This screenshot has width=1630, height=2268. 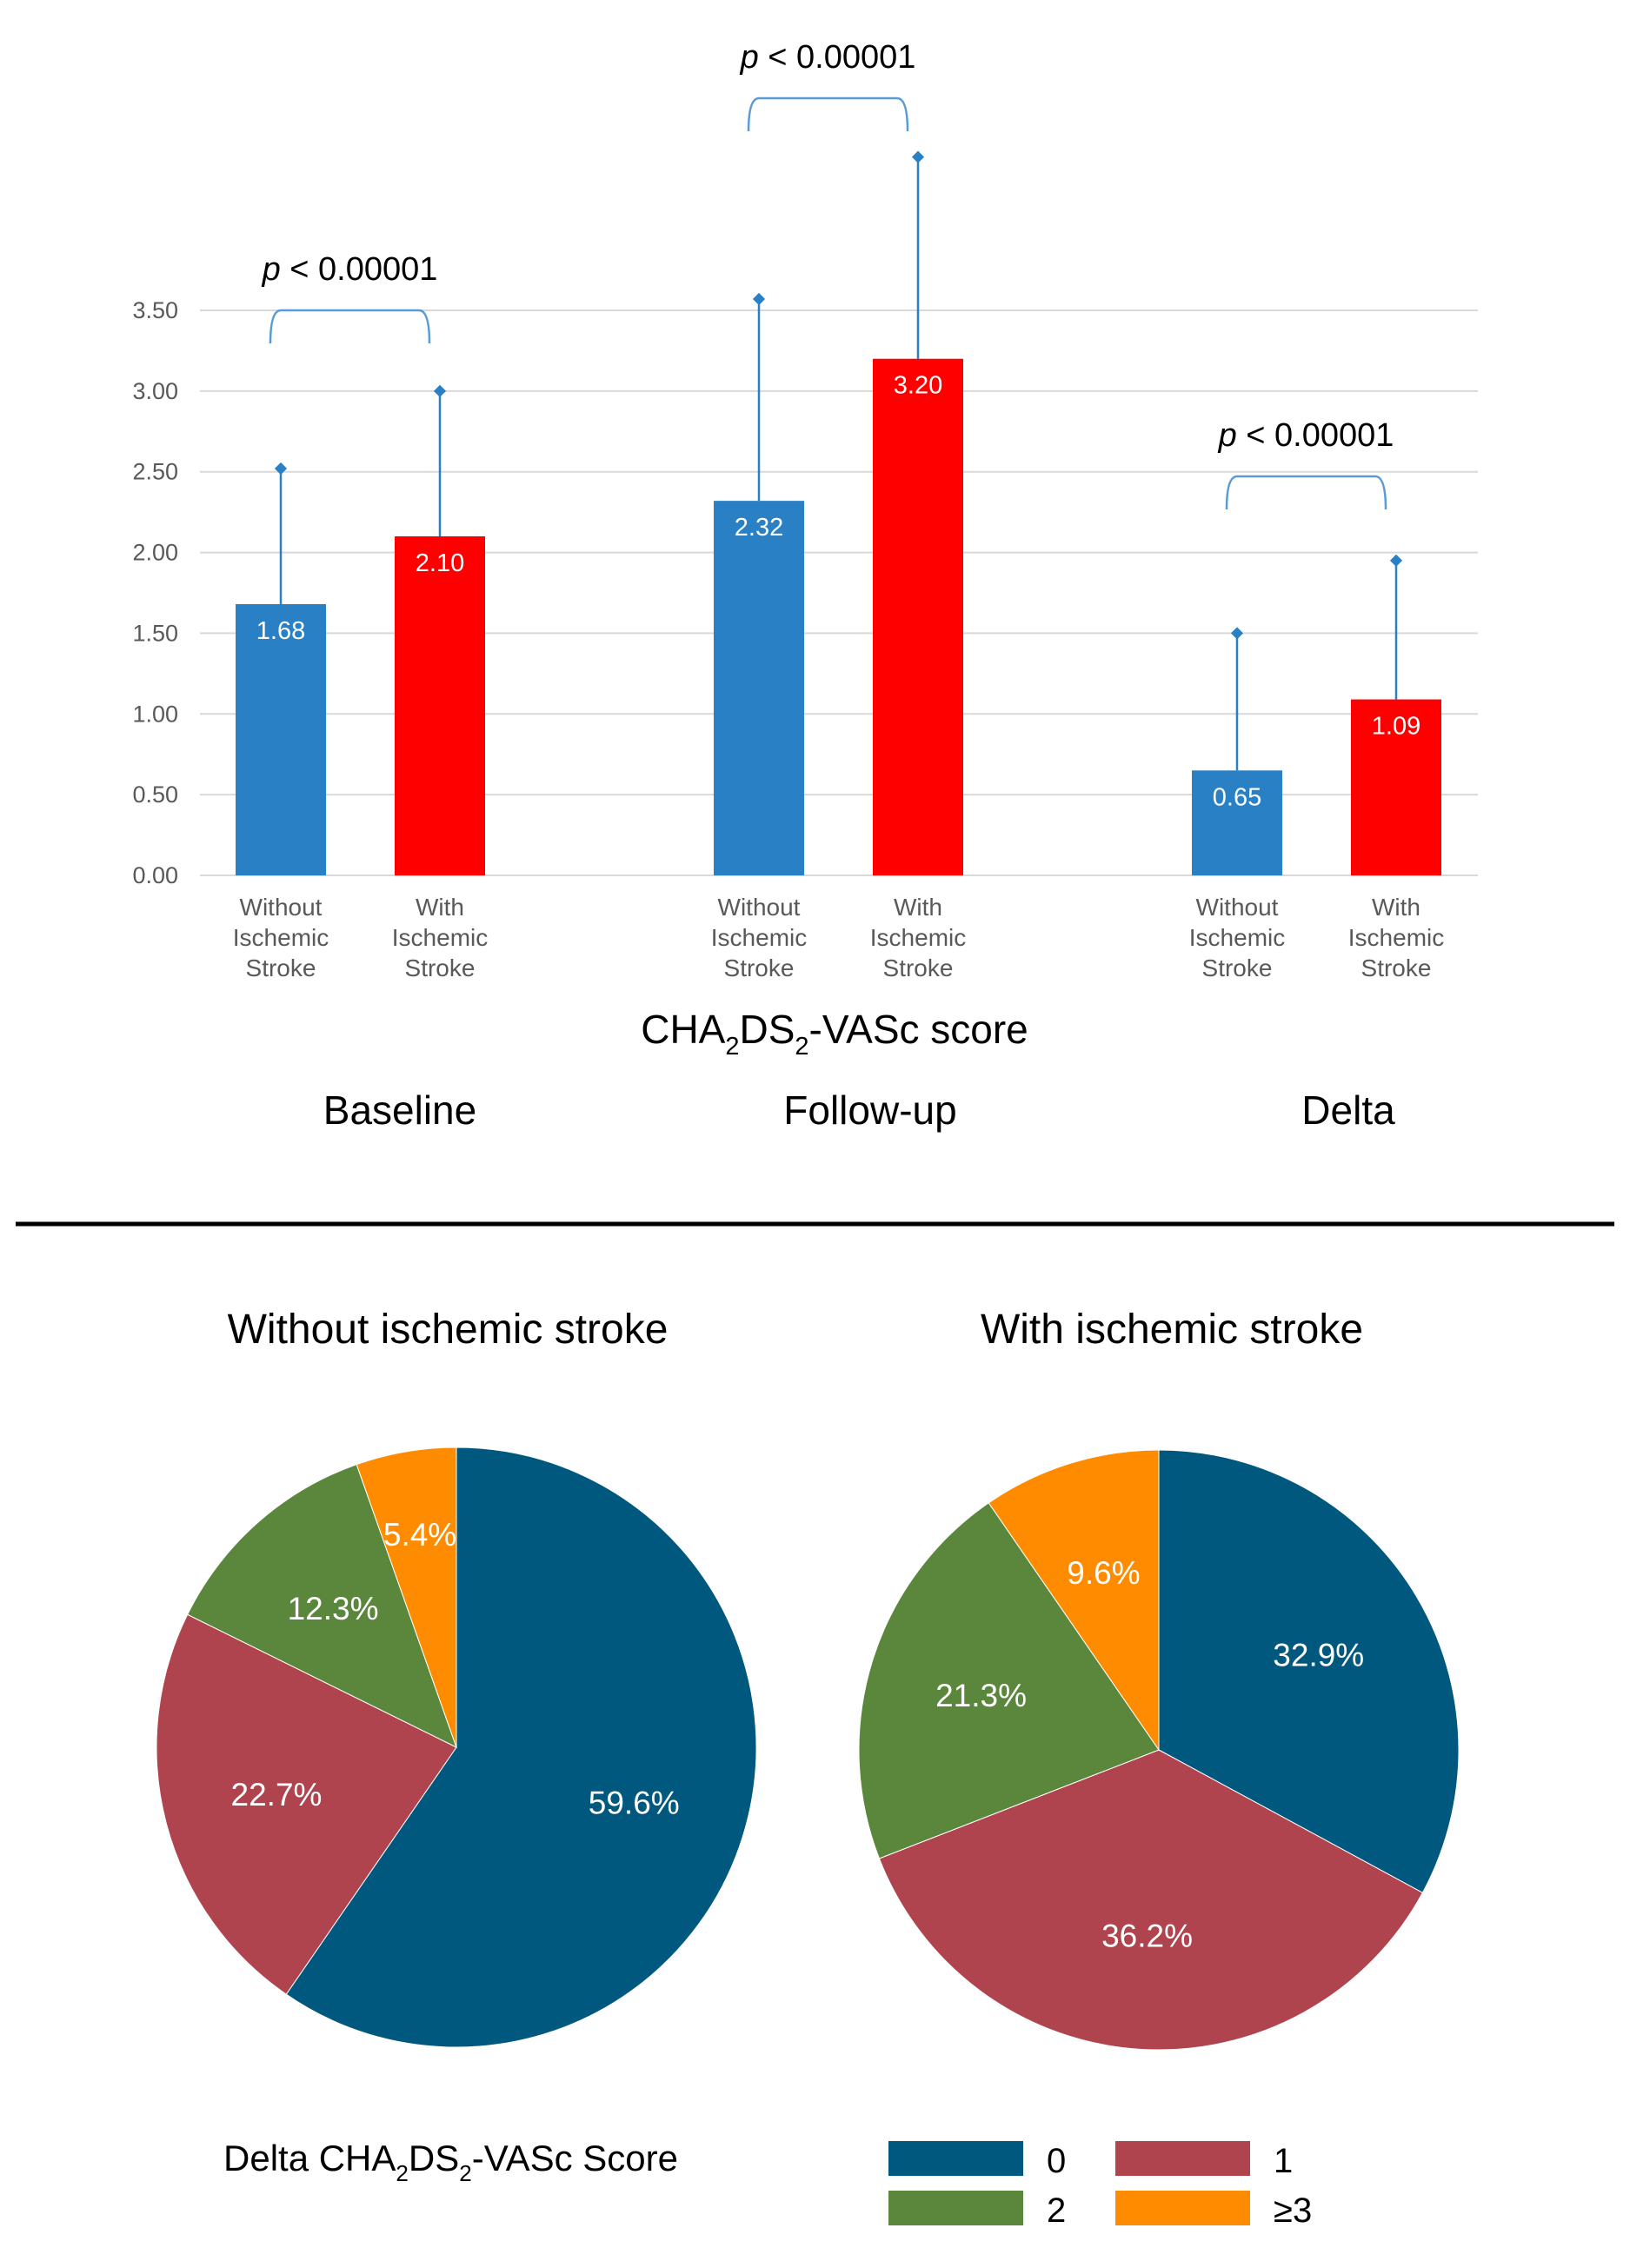 What do you see at coordinates (977, 2210) in the screenshot?
I see `legend-item: 2` at bounding box center [977, 2210].